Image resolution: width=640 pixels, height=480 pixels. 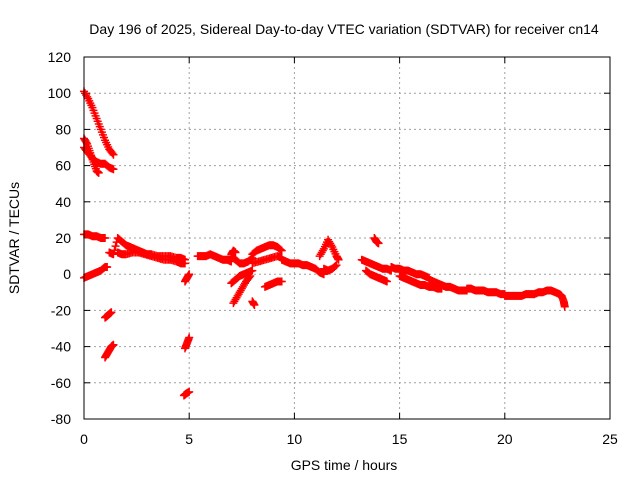 I want to click on series-arc-7-up, so click(x=233, y=252).